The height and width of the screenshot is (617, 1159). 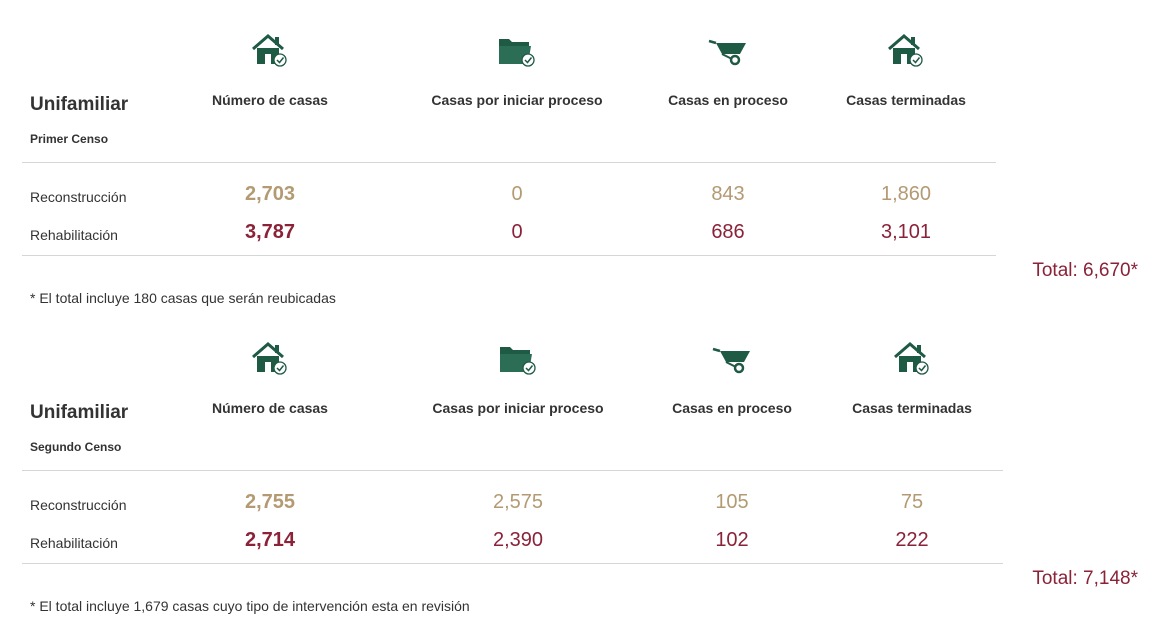 What do you see at coordinates (518, 502) in the screenshot?
I see `value-cell: 2,575` at bounding box center [518, 502].